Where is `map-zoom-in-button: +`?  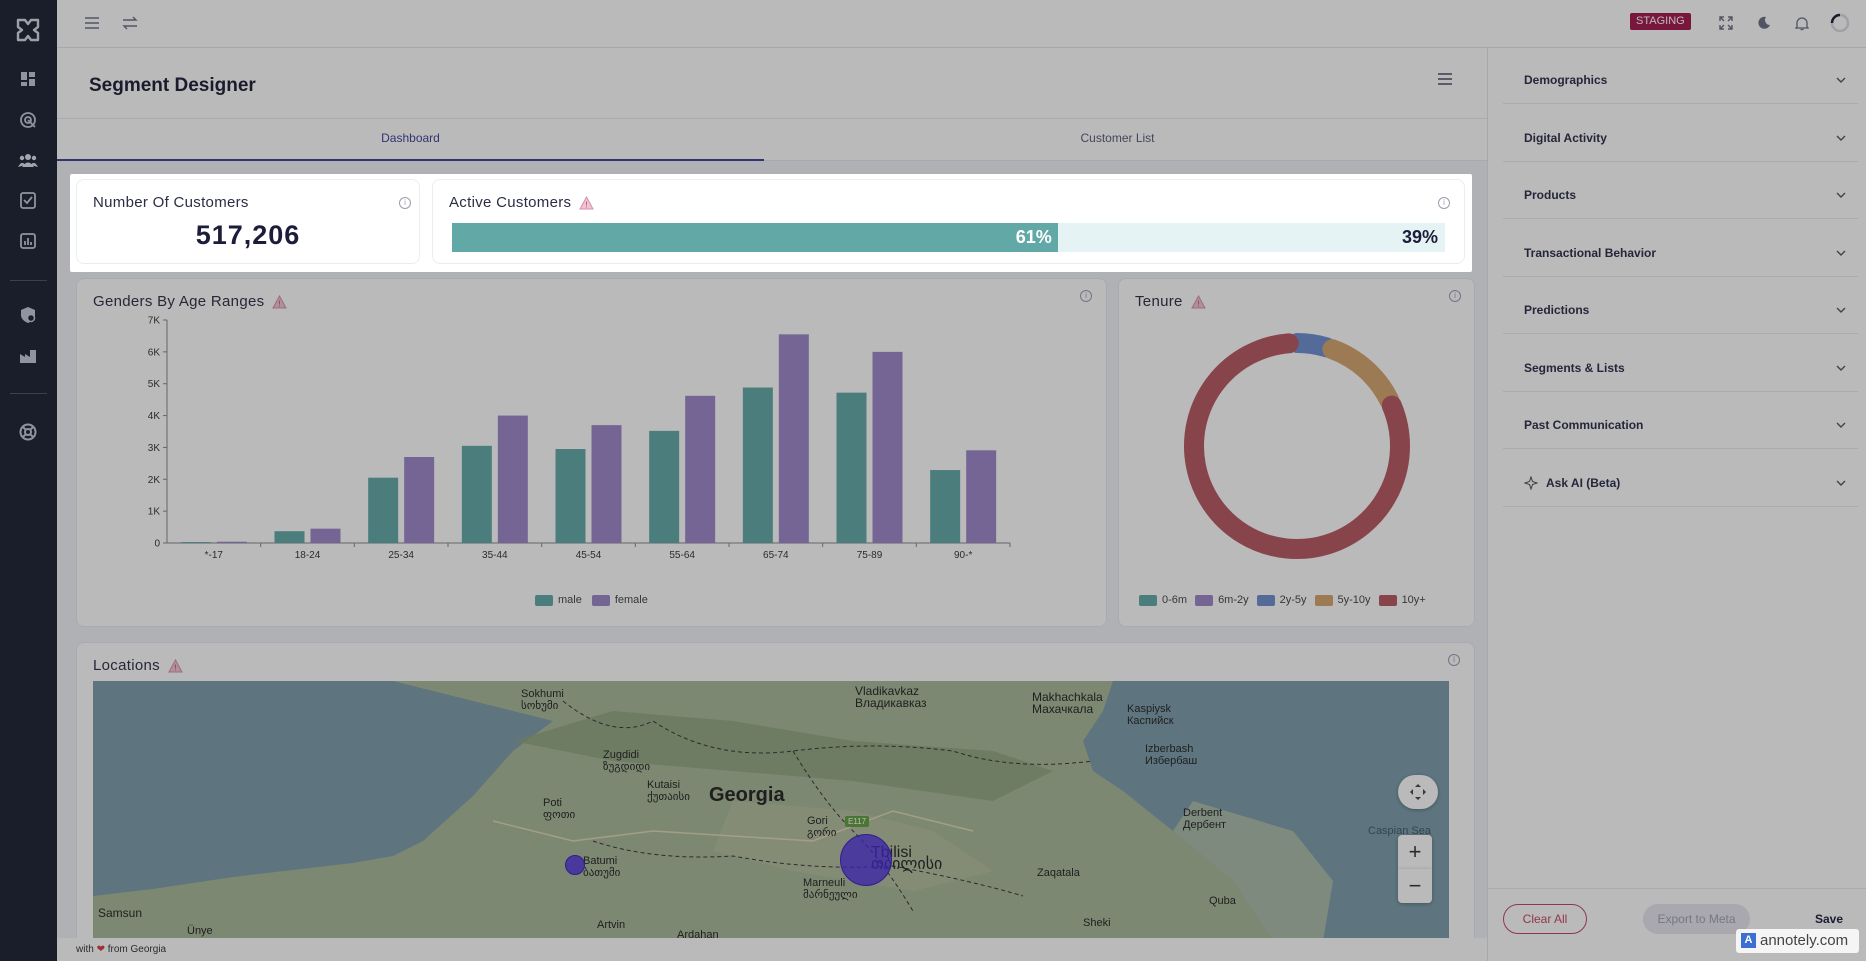
map-zoom-in-button: + is located at coordinates (1415, 852).